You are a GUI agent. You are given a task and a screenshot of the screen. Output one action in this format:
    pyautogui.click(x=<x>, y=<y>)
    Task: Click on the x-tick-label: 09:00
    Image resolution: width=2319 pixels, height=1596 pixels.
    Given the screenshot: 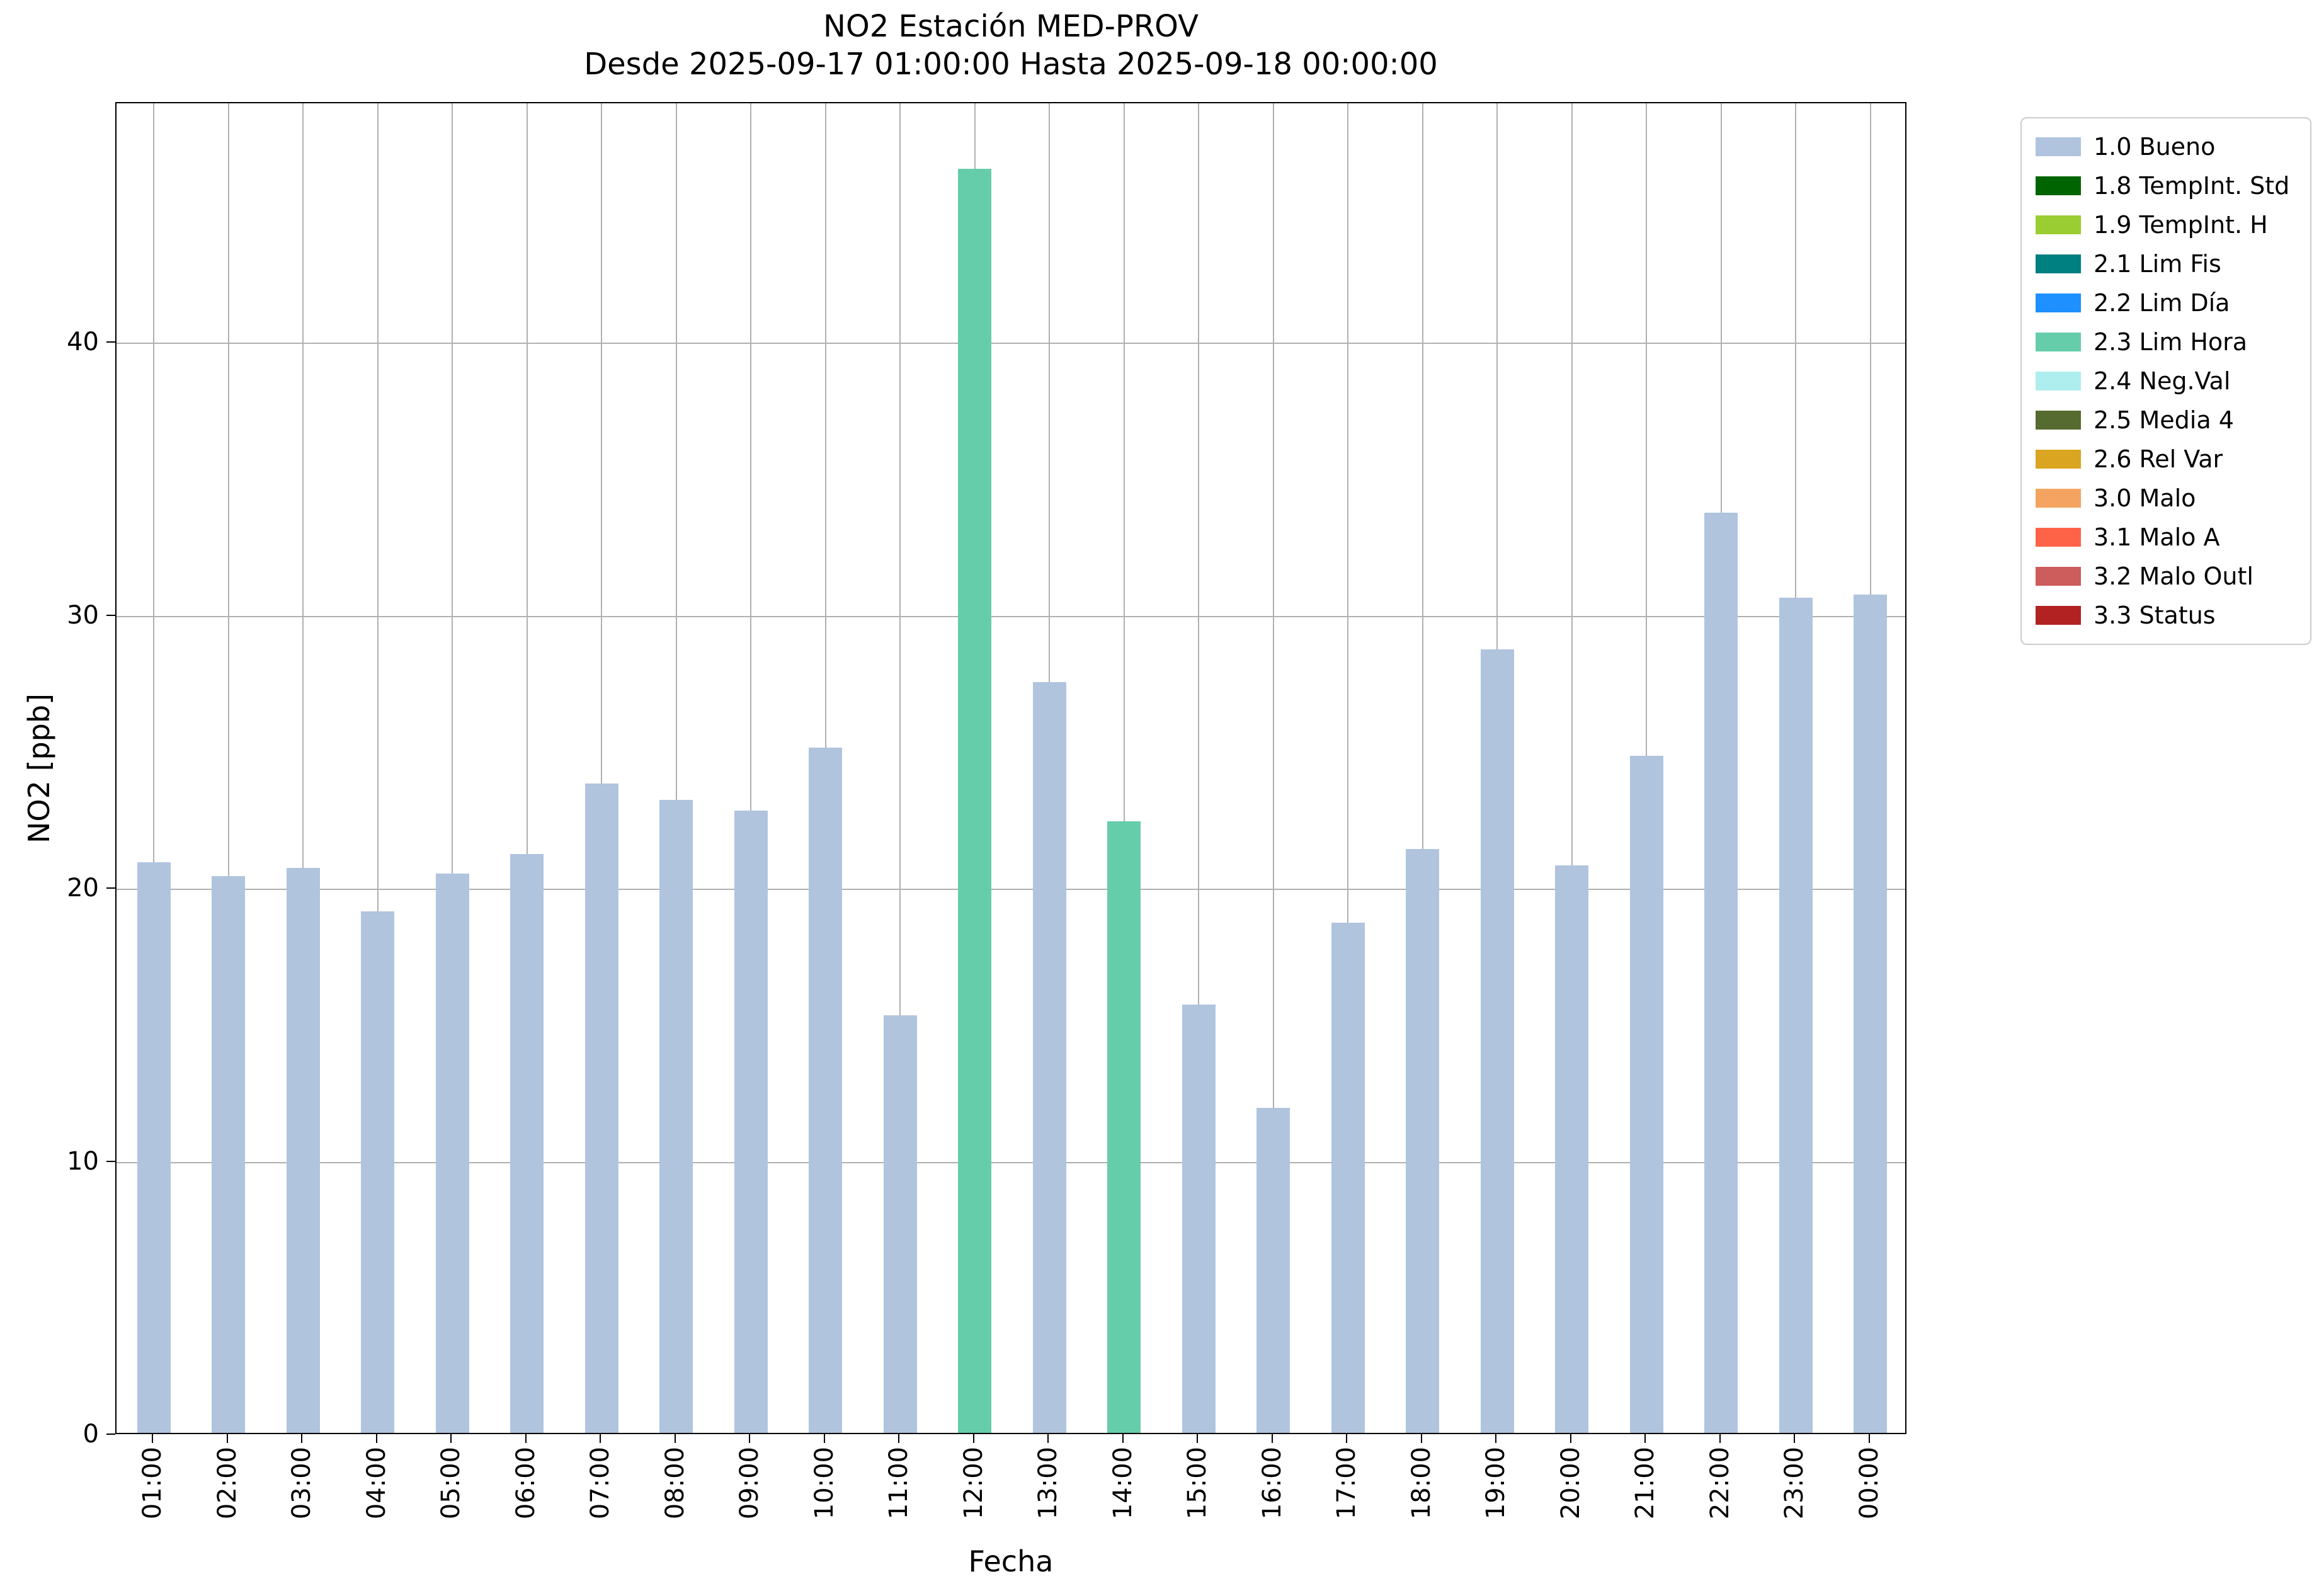 What is the action you would take?
    pyautogui.click(x=750, y=1483)
    